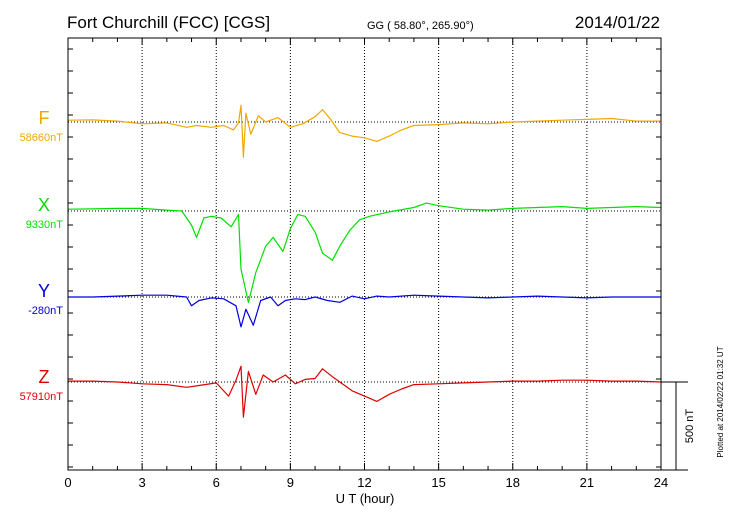 This screenshot has width=730, height=520. I want to click on series-X-name: X, so click(44, 205).